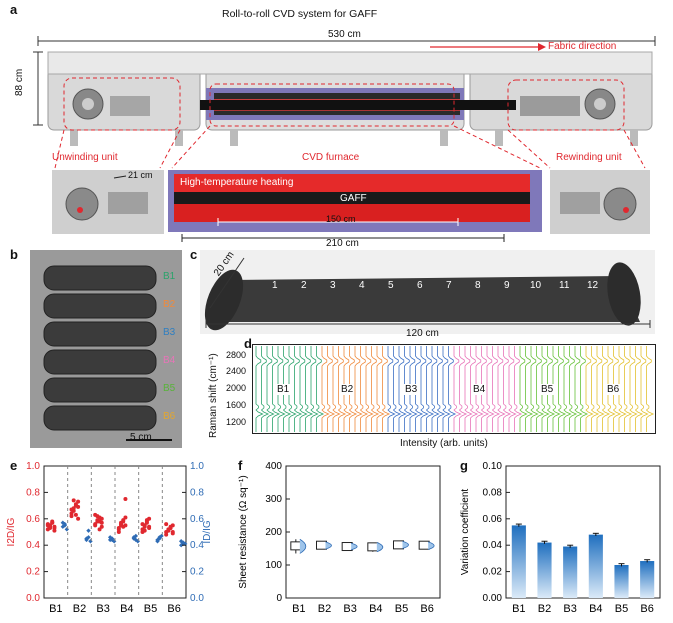 The width and height of the screenshot is (673, 623). Describe the element at coordinates (347, 547) in the screenshot. I see `chart-f-box-b3` at that location.